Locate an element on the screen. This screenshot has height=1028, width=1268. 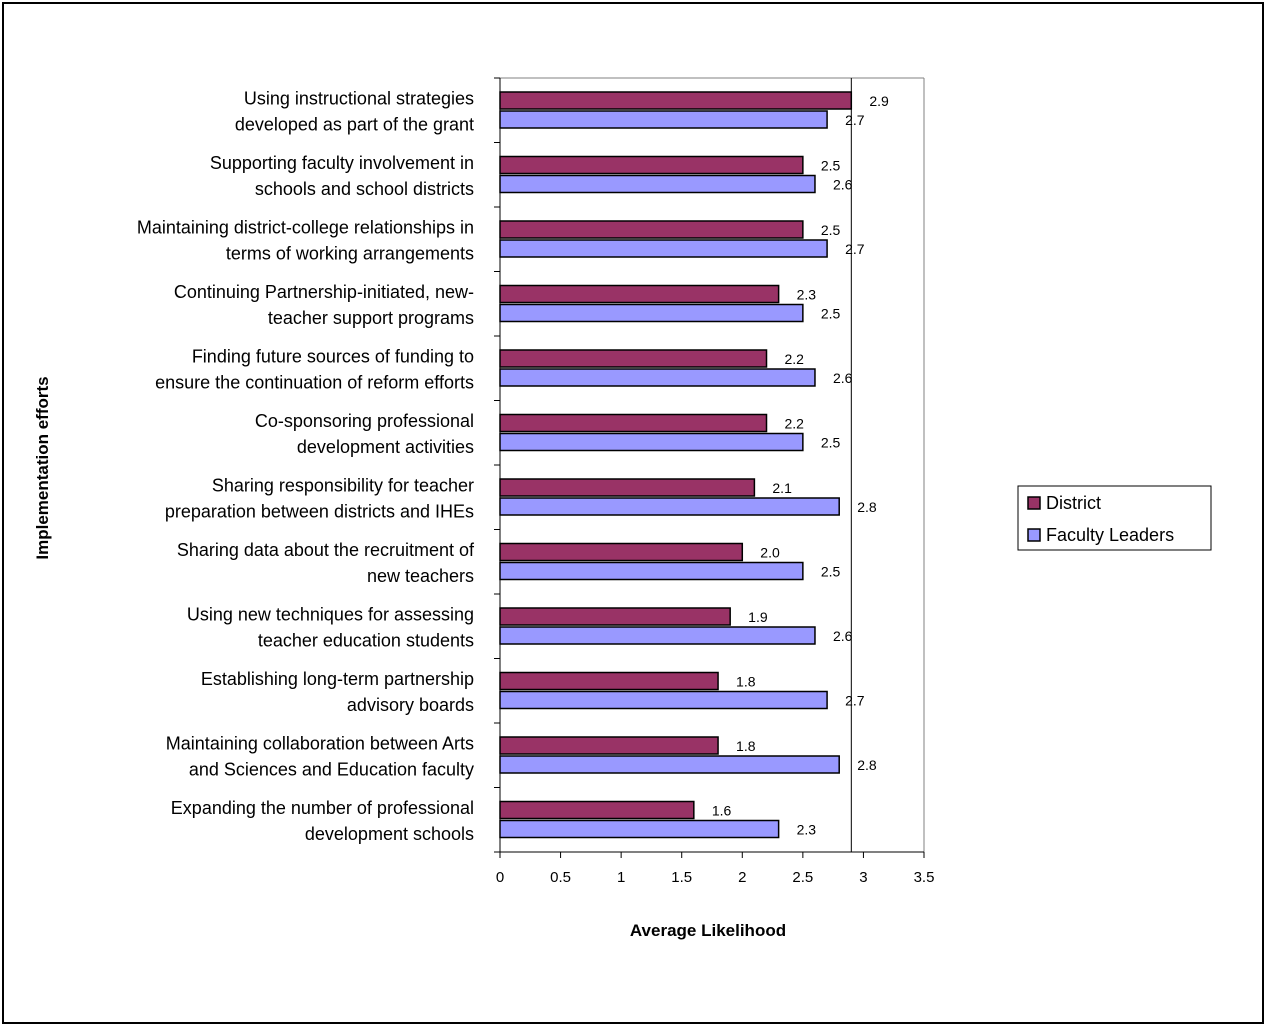
category-label-line2: advisory boards is located at coordinates (410, 705).